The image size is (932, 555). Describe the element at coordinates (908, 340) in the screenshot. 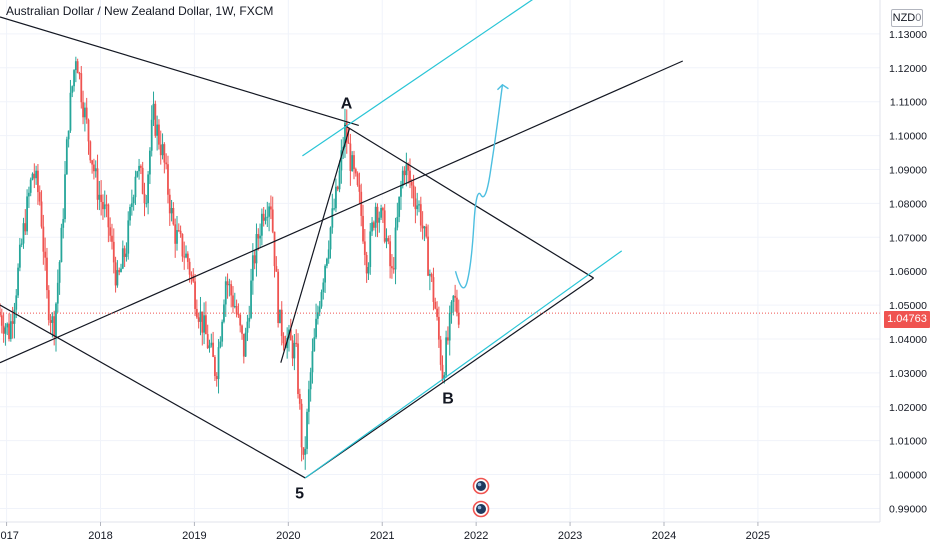

I see `y-tick-label: 1.04000` at that location.